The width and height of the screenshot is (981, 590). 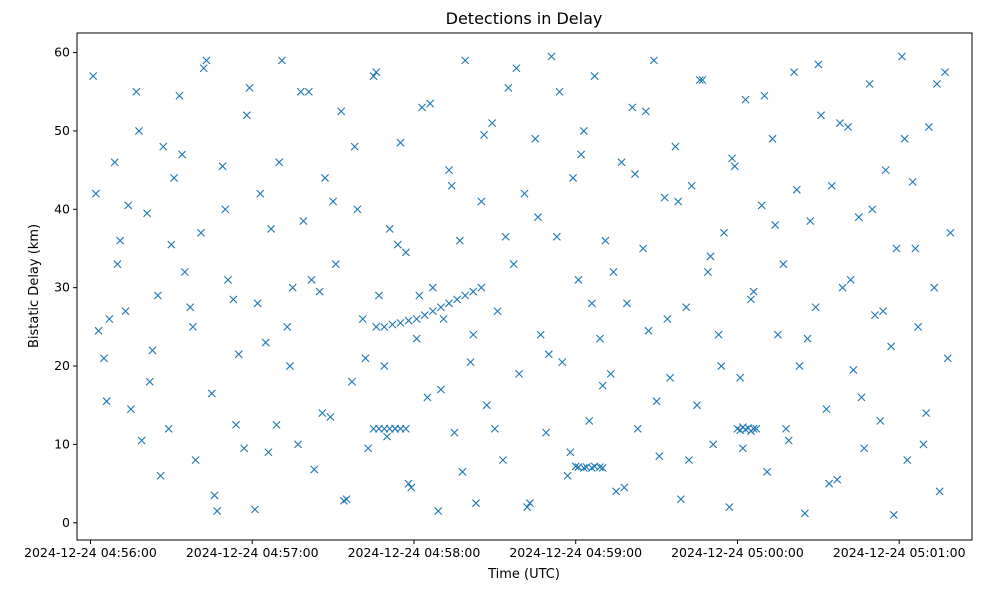 What do you see at coordinates (34, 286) in the screenshot?
I see `y-axis-label: Bistatic Delay (km)` at bounding box center [34, 286].